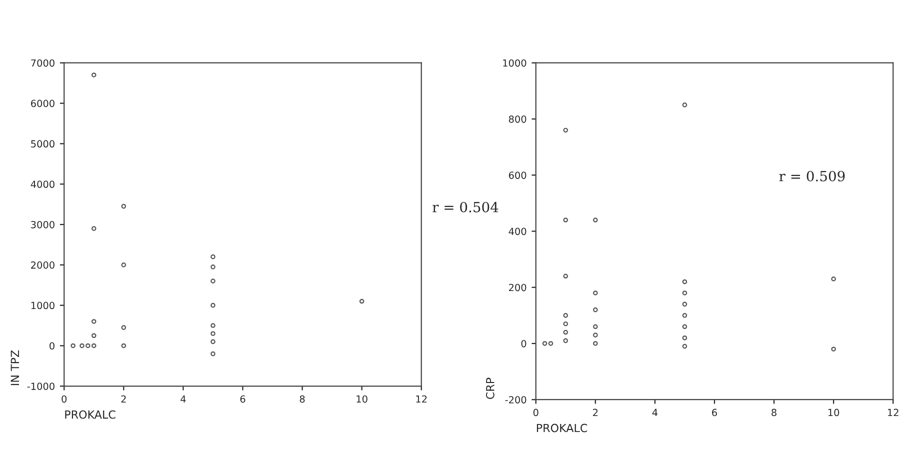 Image resolution: width=916 pixels, height=449 pixels. I want to click on y-tick-label: 3000, so click(42, 224).